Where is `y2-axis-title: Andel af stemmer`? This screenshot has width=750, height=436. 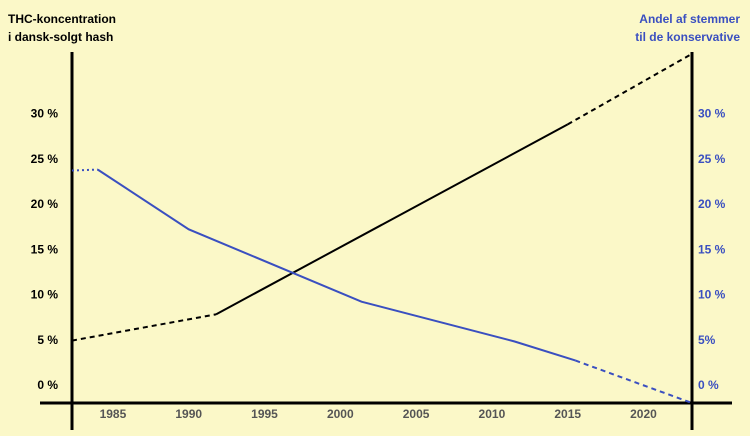
y2-axis-title: Andel af stemmer is located at coordinates (689, 19).